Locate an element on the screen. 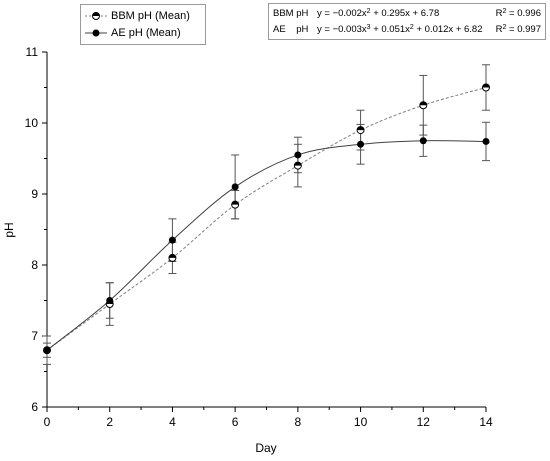 Image resolution: width=550 pixels, height=461 pixels. fit-formula-ae: y = −0.003x3 + 0.051x2 + 0.012x + 6.82 is located at coordinates (400, 29).